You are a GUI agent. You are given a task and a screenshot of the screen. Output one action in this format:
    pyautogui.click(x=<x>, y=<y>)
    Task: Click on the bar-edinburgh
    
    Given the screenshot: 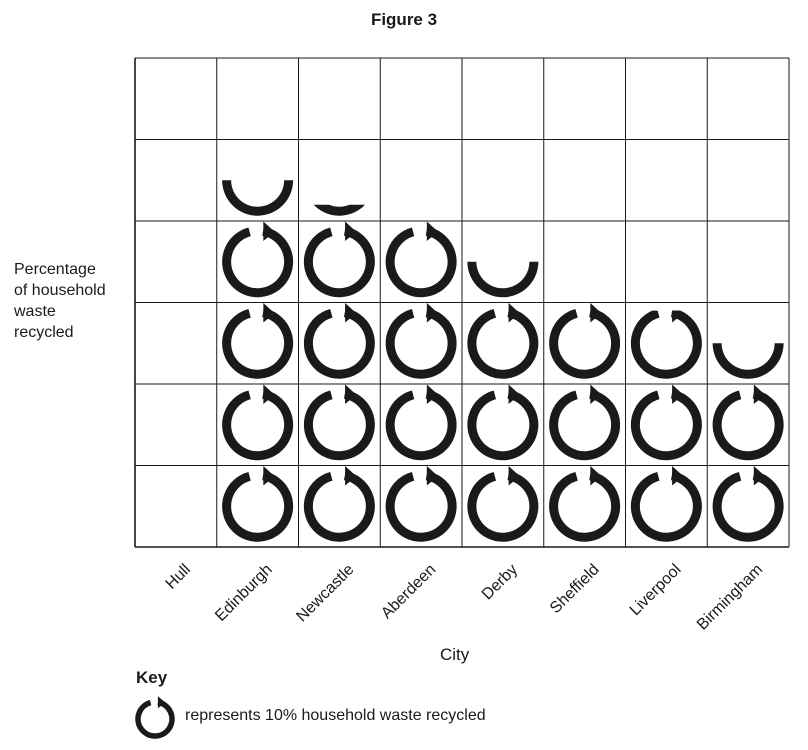 What is the action you would take?
    pyautogui.click(x=258, y=341)
    